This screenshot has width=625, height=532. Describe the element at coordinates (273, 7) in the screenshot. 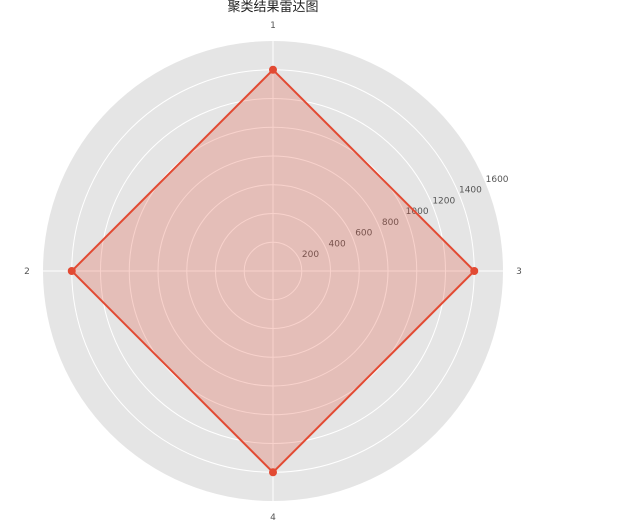

I see `chart-title: 聚类结果雷达图` at that location.